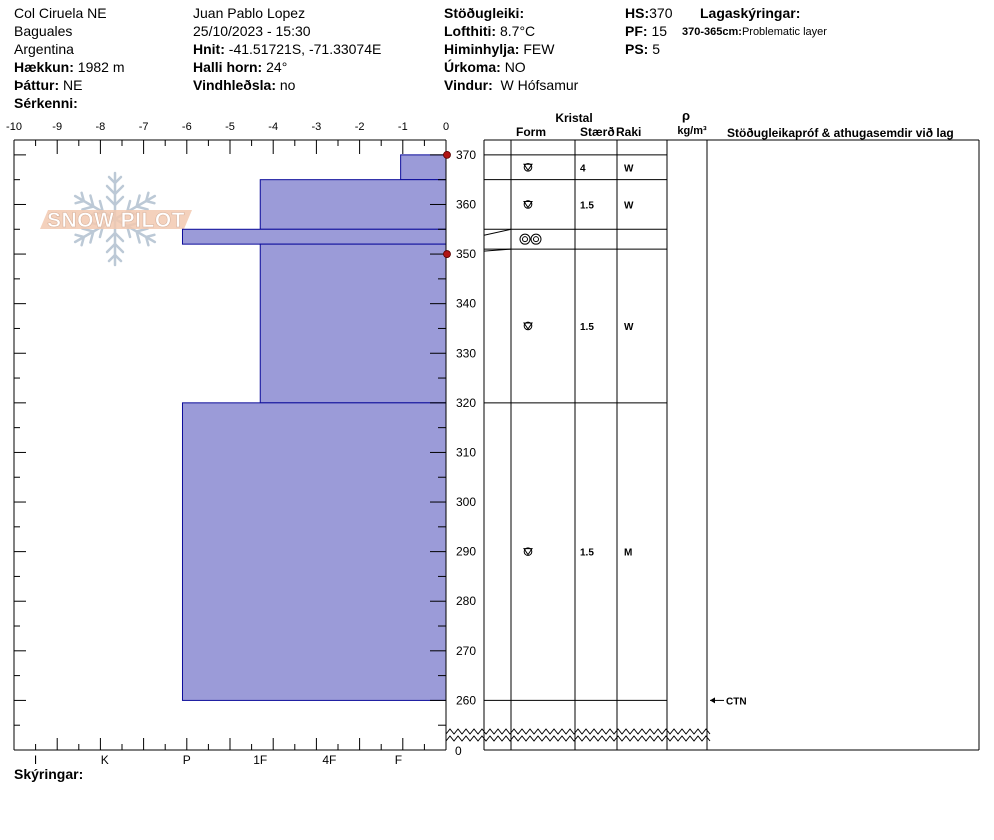 The image size is (994, 840). I want to click on pf-row: PF: 15, so click(646, 31).